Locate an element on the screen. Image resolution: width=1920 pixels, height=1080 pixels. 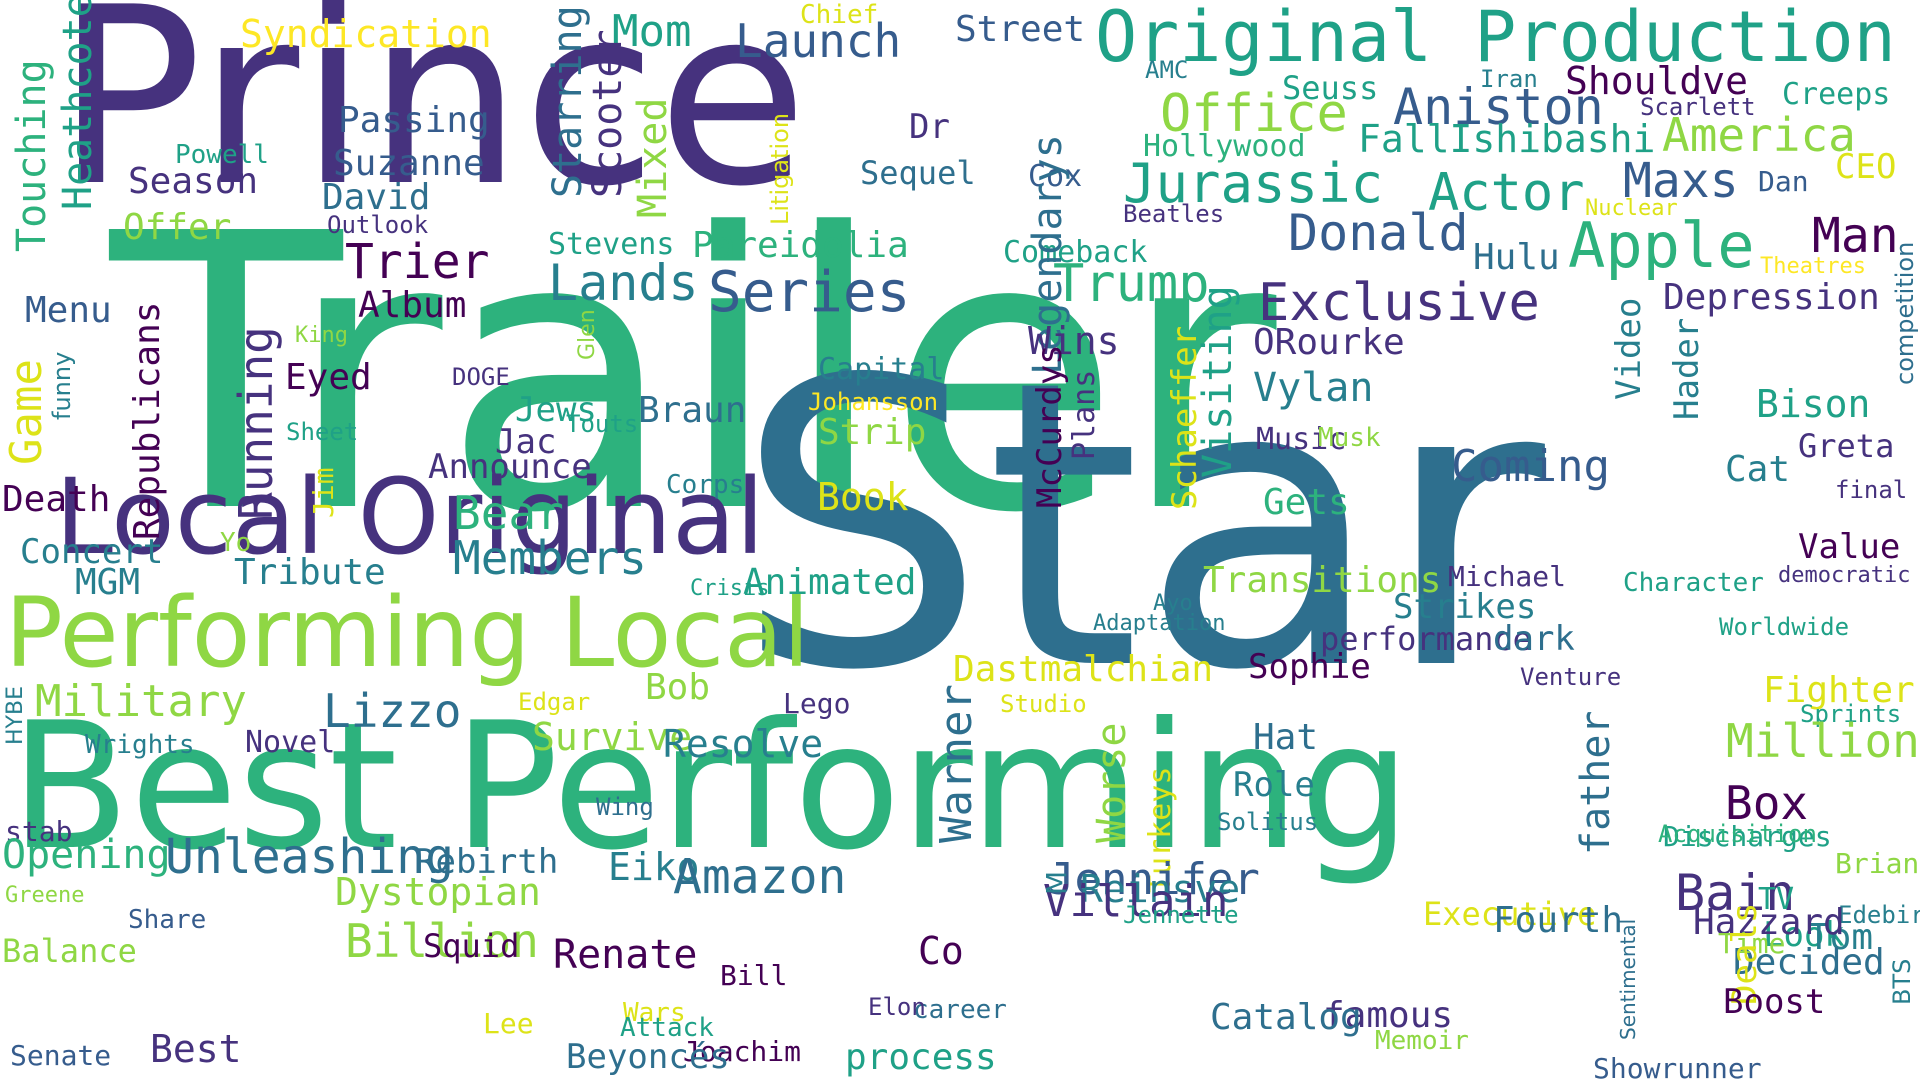
word-mgm: MGM is located at coordinates (108, 582).